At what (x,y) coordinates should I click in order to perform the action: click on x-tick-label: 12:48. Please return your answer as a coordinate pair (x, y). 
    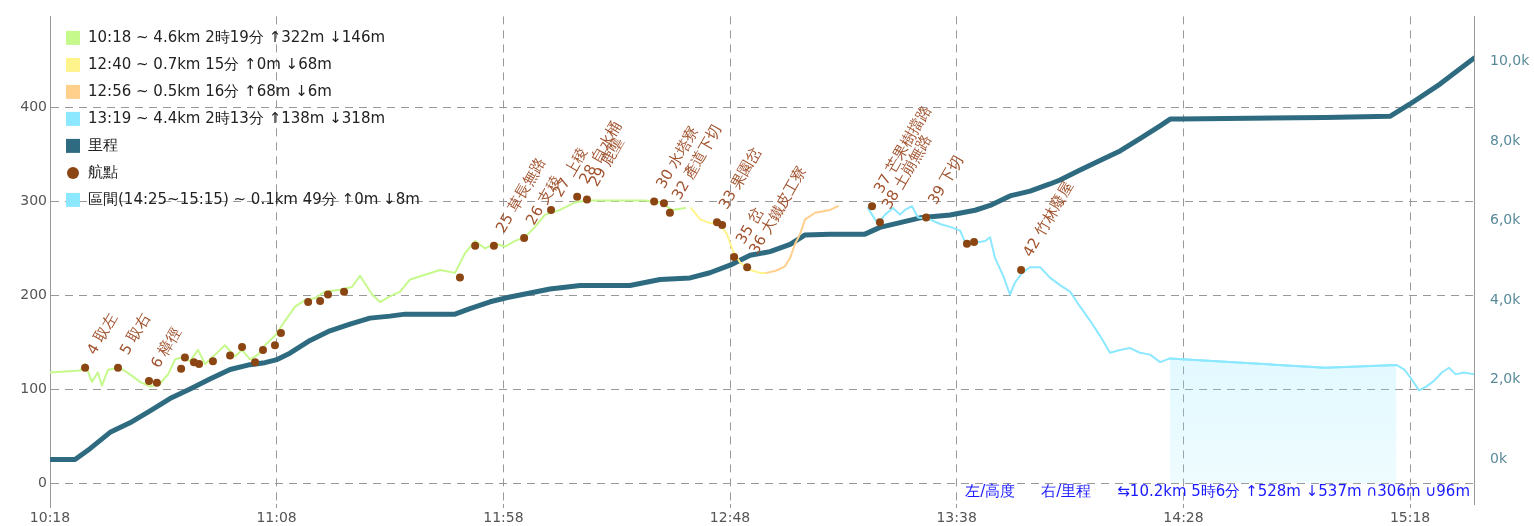
    Looking at the image, I should click on (730, 517).